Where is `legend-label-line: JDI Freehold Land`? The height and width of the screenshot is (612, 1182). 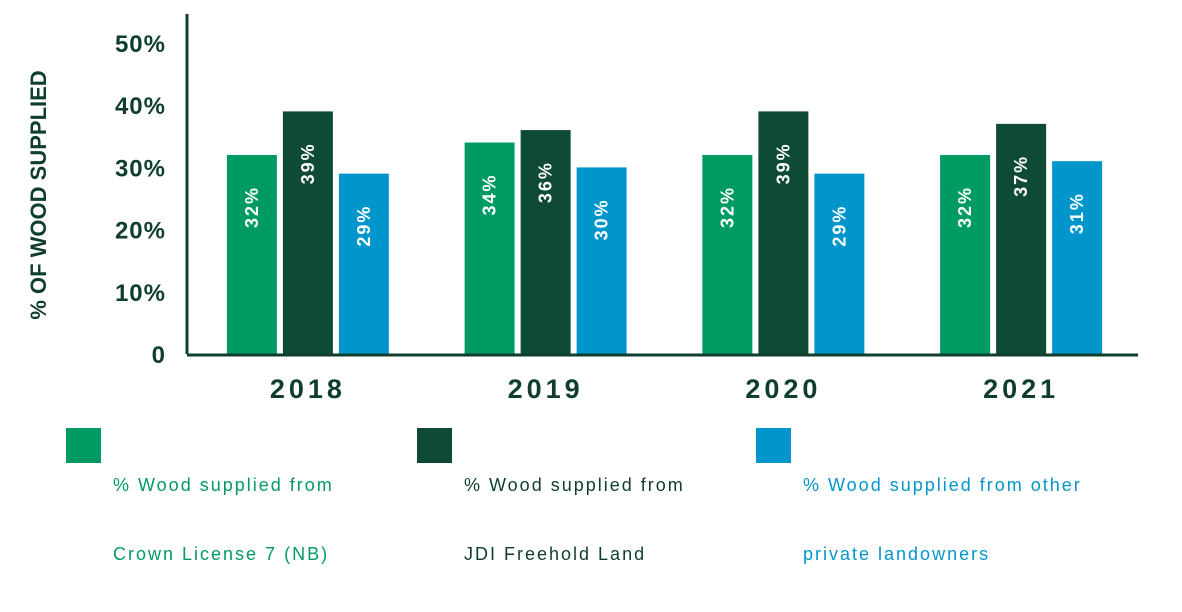 legend-label-line: JDI Freehold Land is located at coordinates (555, 554).